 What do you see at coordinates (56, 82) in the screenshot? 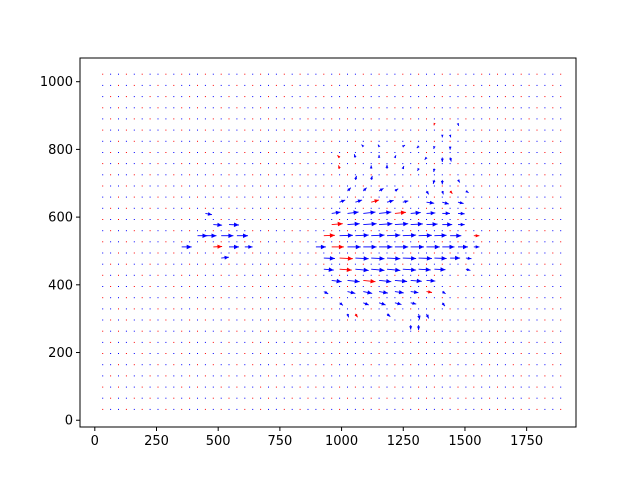
I see `y-tick-label: 1000` at bounding box center [56, 82].